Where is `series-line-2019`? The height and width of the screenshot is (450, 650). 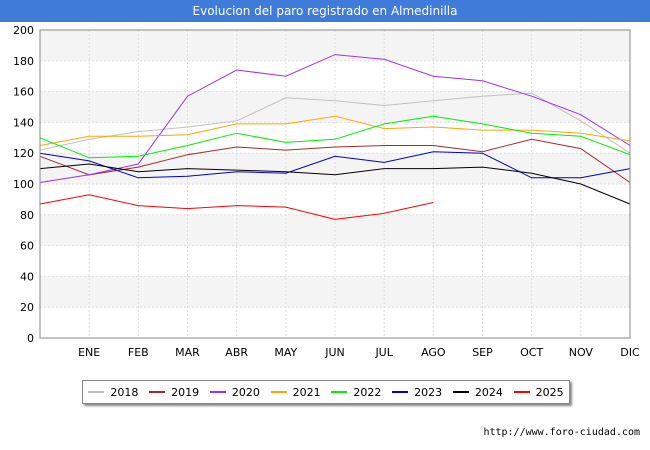 series-line-2019 is located at coordinates (335, 160).